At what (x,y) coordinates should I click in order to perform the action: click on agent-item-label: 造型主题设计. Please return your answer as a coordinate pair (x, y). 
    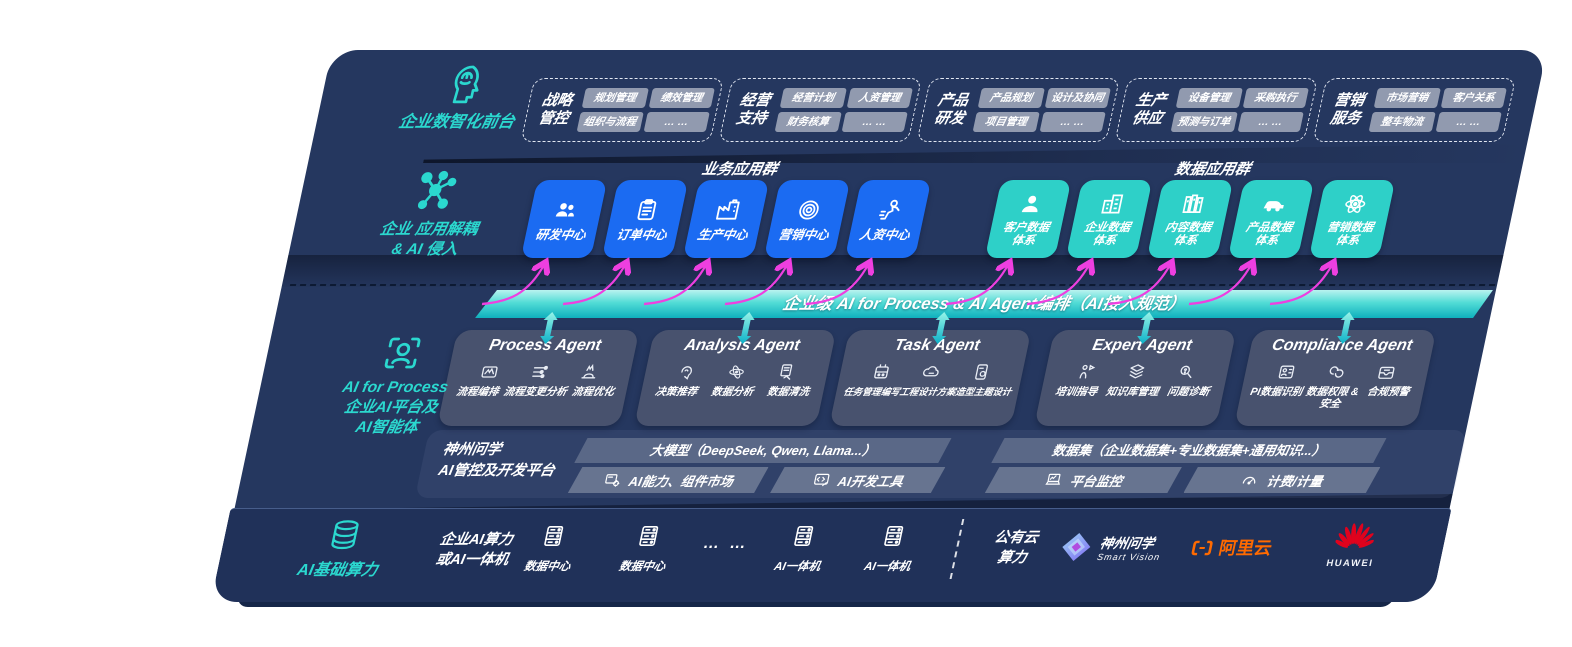
    Looking at the image, I should click on (983, 392).